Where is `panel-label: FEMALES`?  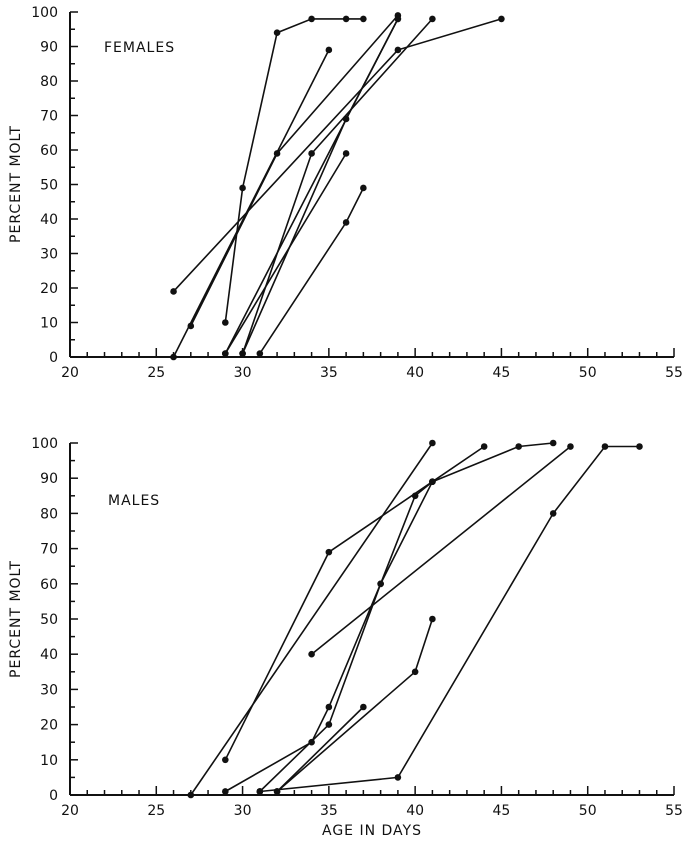
panel-label: FEMALES is located at coordinates (139, 48).